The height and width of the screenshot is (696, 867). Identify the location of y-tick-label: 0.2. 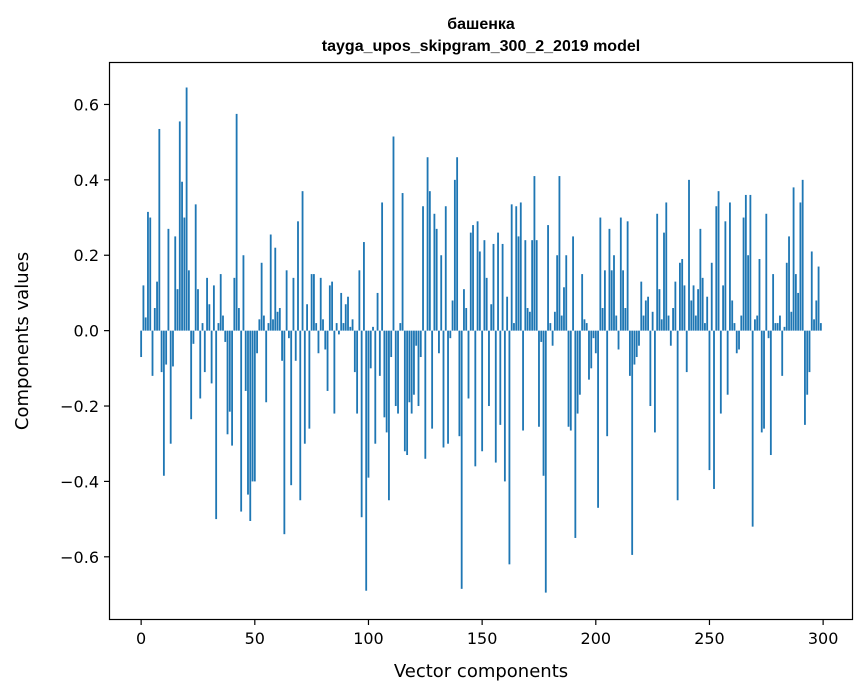
(86, 255).